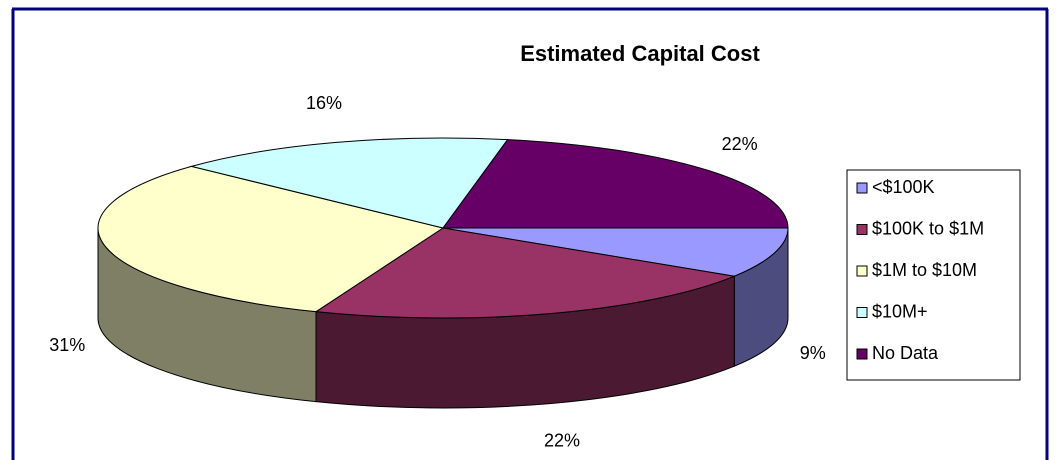 The width and height of the screenshot is (1058, 460). What do you see at coordinates (928, 228) in the screenshot?
I see `legend-label: $100K to $1M` at bounding box center [928, 228].